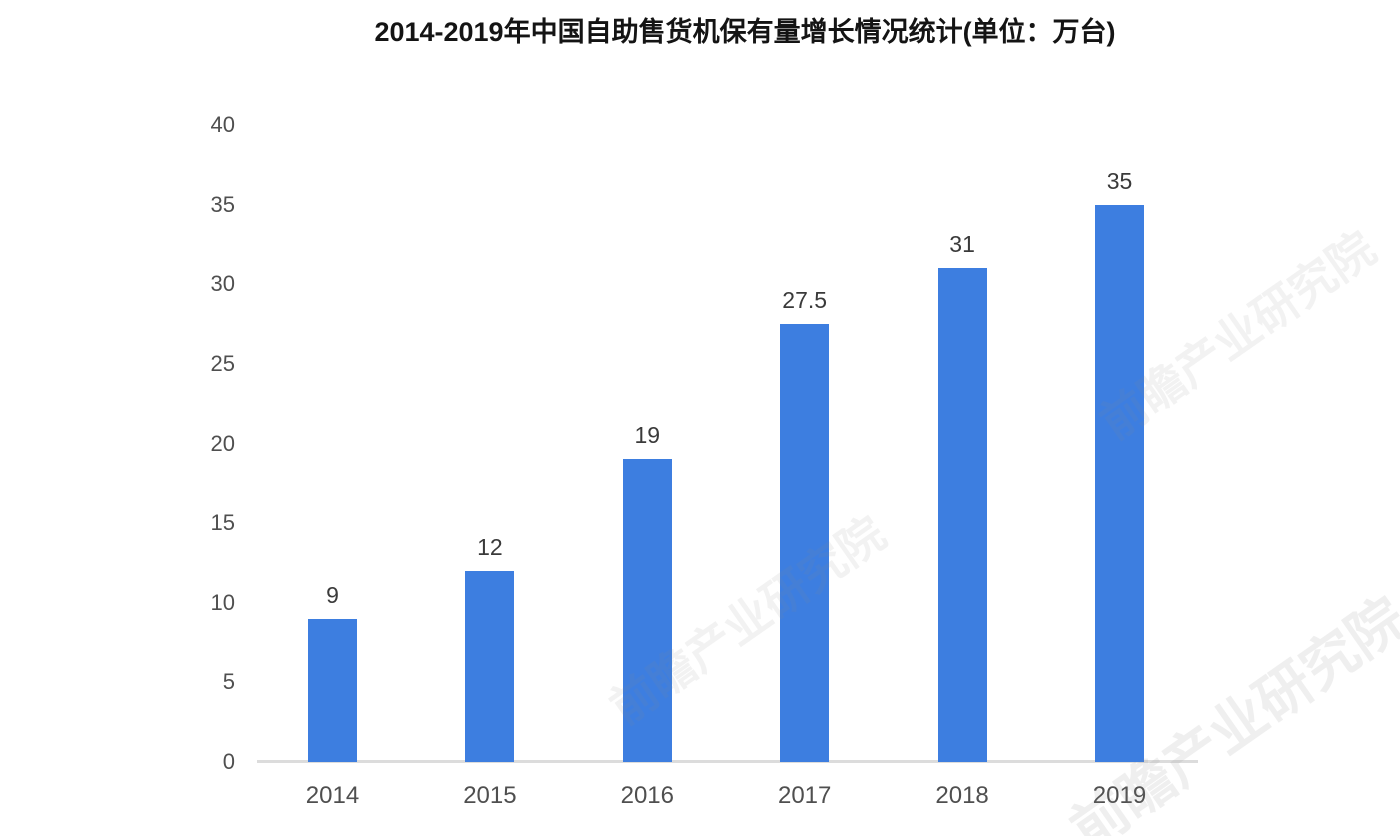 The width and height of the screenshot is (1400, 836). I want to click on y-tick-label-25: 25, so click(222, 363).